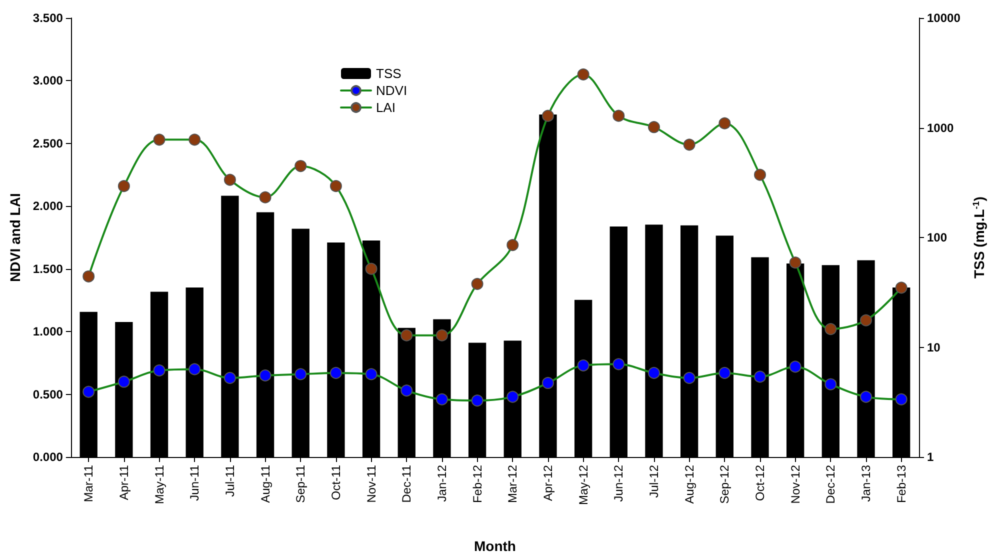 The width and height of the screenshot is (997, 558). What do you see at coordinates (389, 73) in the screenshot?
I see `legend-label: TSS` at bounding box center [389, 73].